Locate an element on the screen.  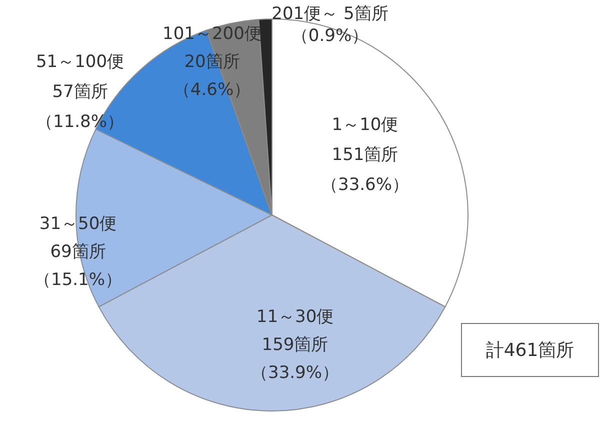
slice-label: 101～200便 is located at coordinates (212, 34).